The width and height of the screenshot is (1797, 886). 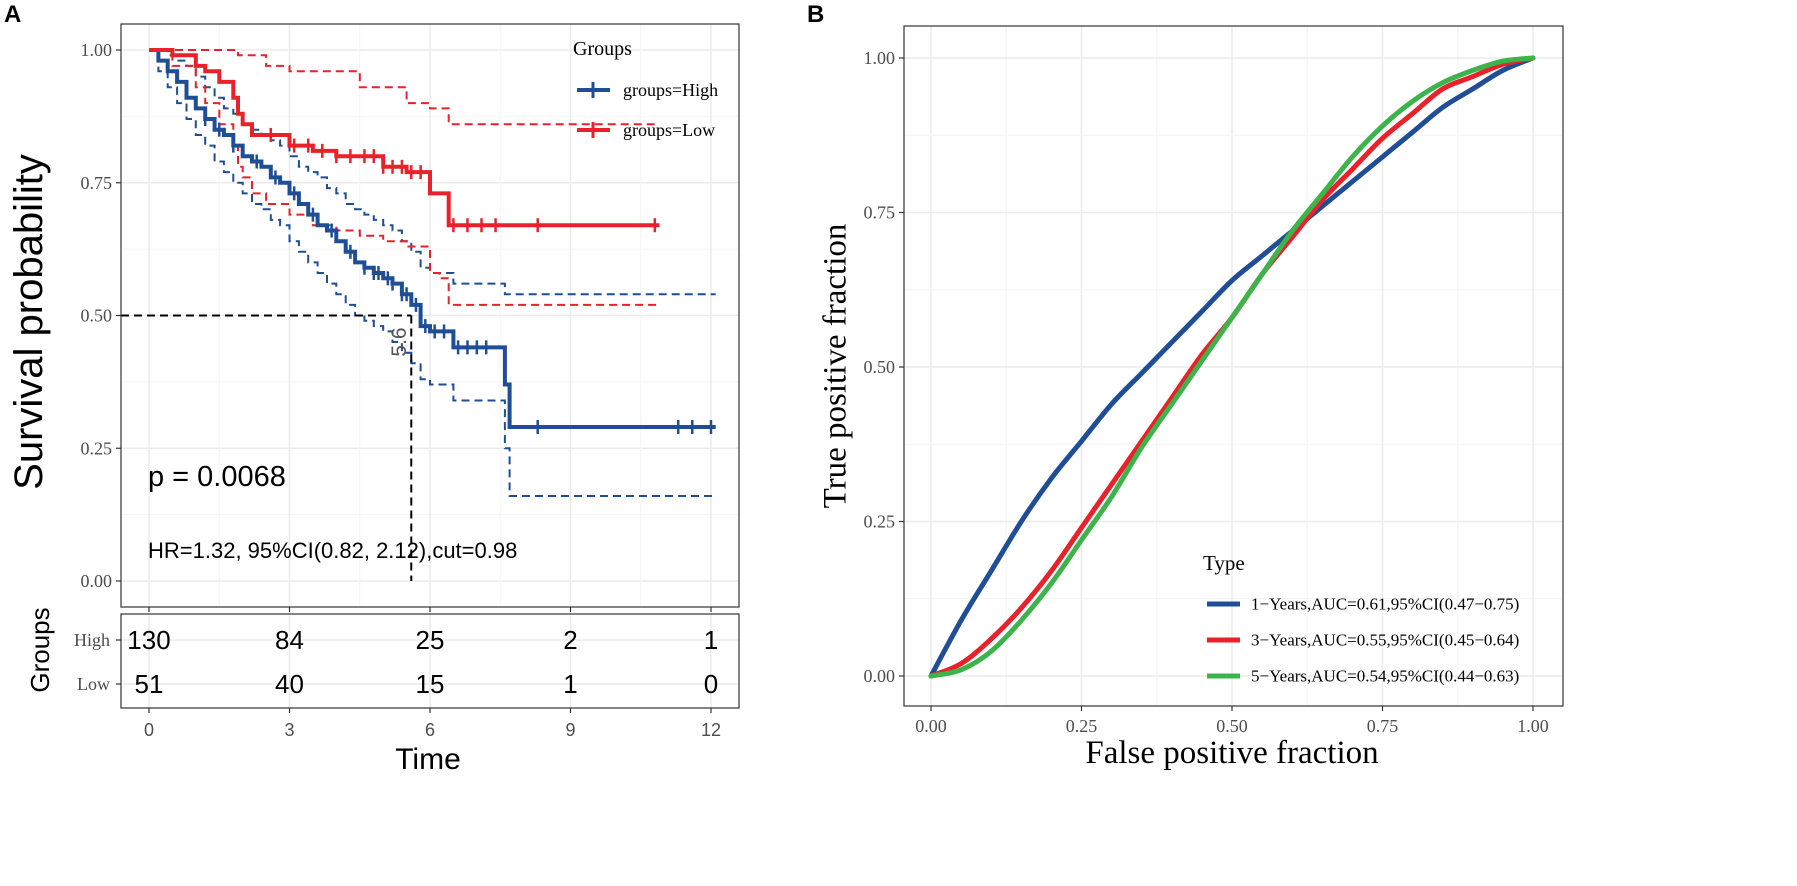 What do you see at coordinates (570, 730) in the screenshot?
I see `km-x-tick-label: 9` at bounding box center [570, 730].